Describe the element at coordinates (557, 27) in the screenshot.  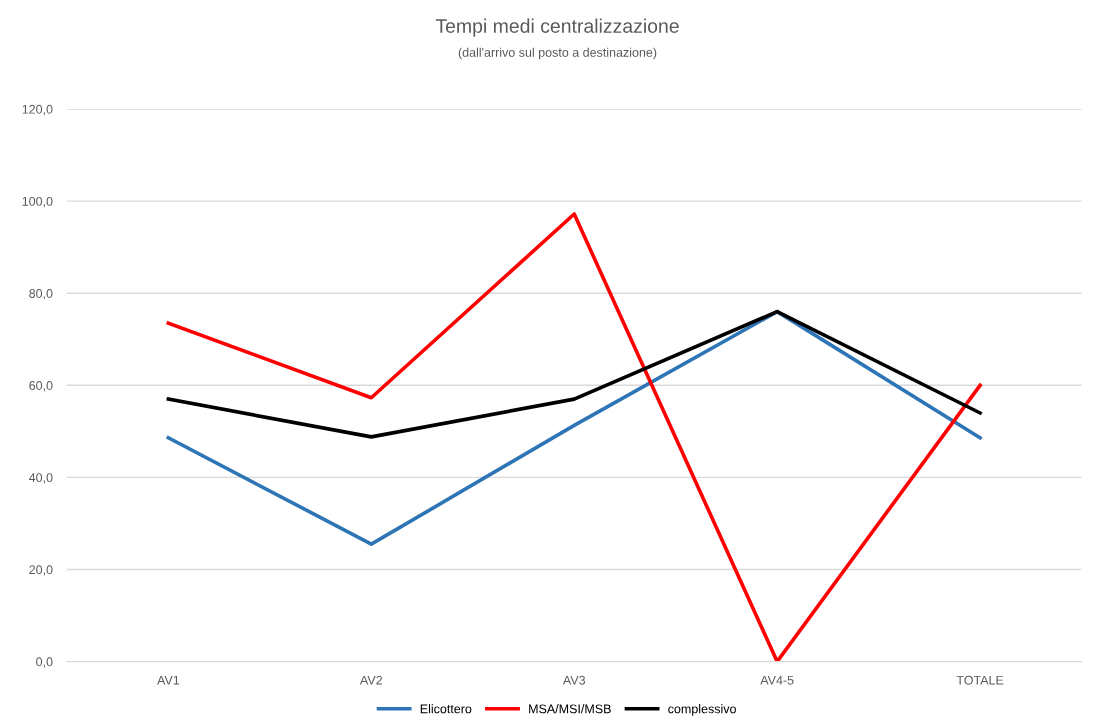
I see `chart-title: Tempi medi centralizzazione` at that location.